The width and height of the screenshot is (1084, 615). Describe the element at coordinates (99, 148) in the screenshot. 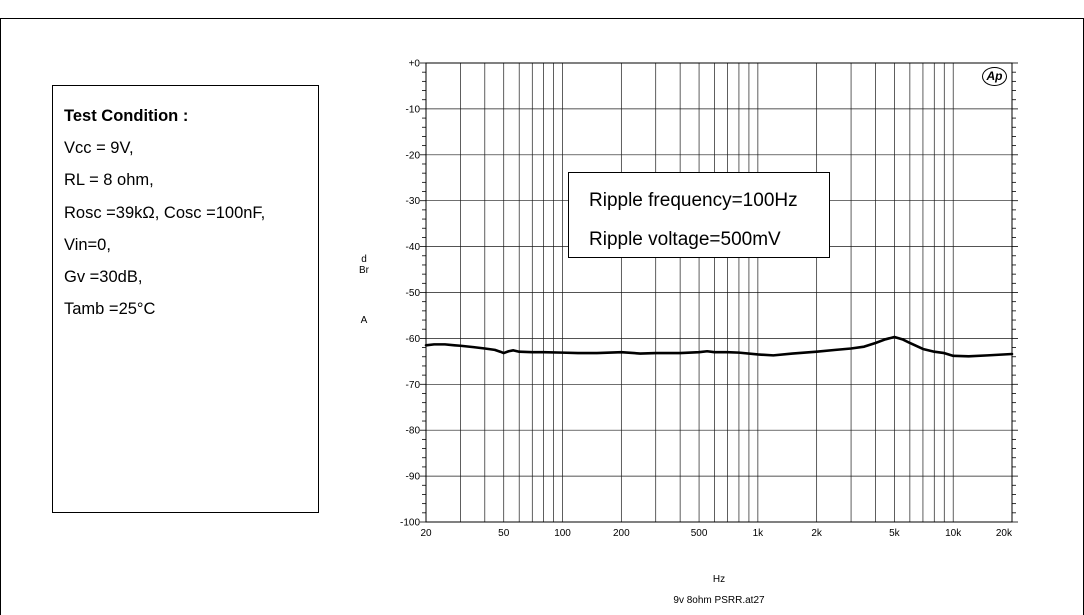

I see `test-condition-vcc: Vcc = 9V,` at that location.